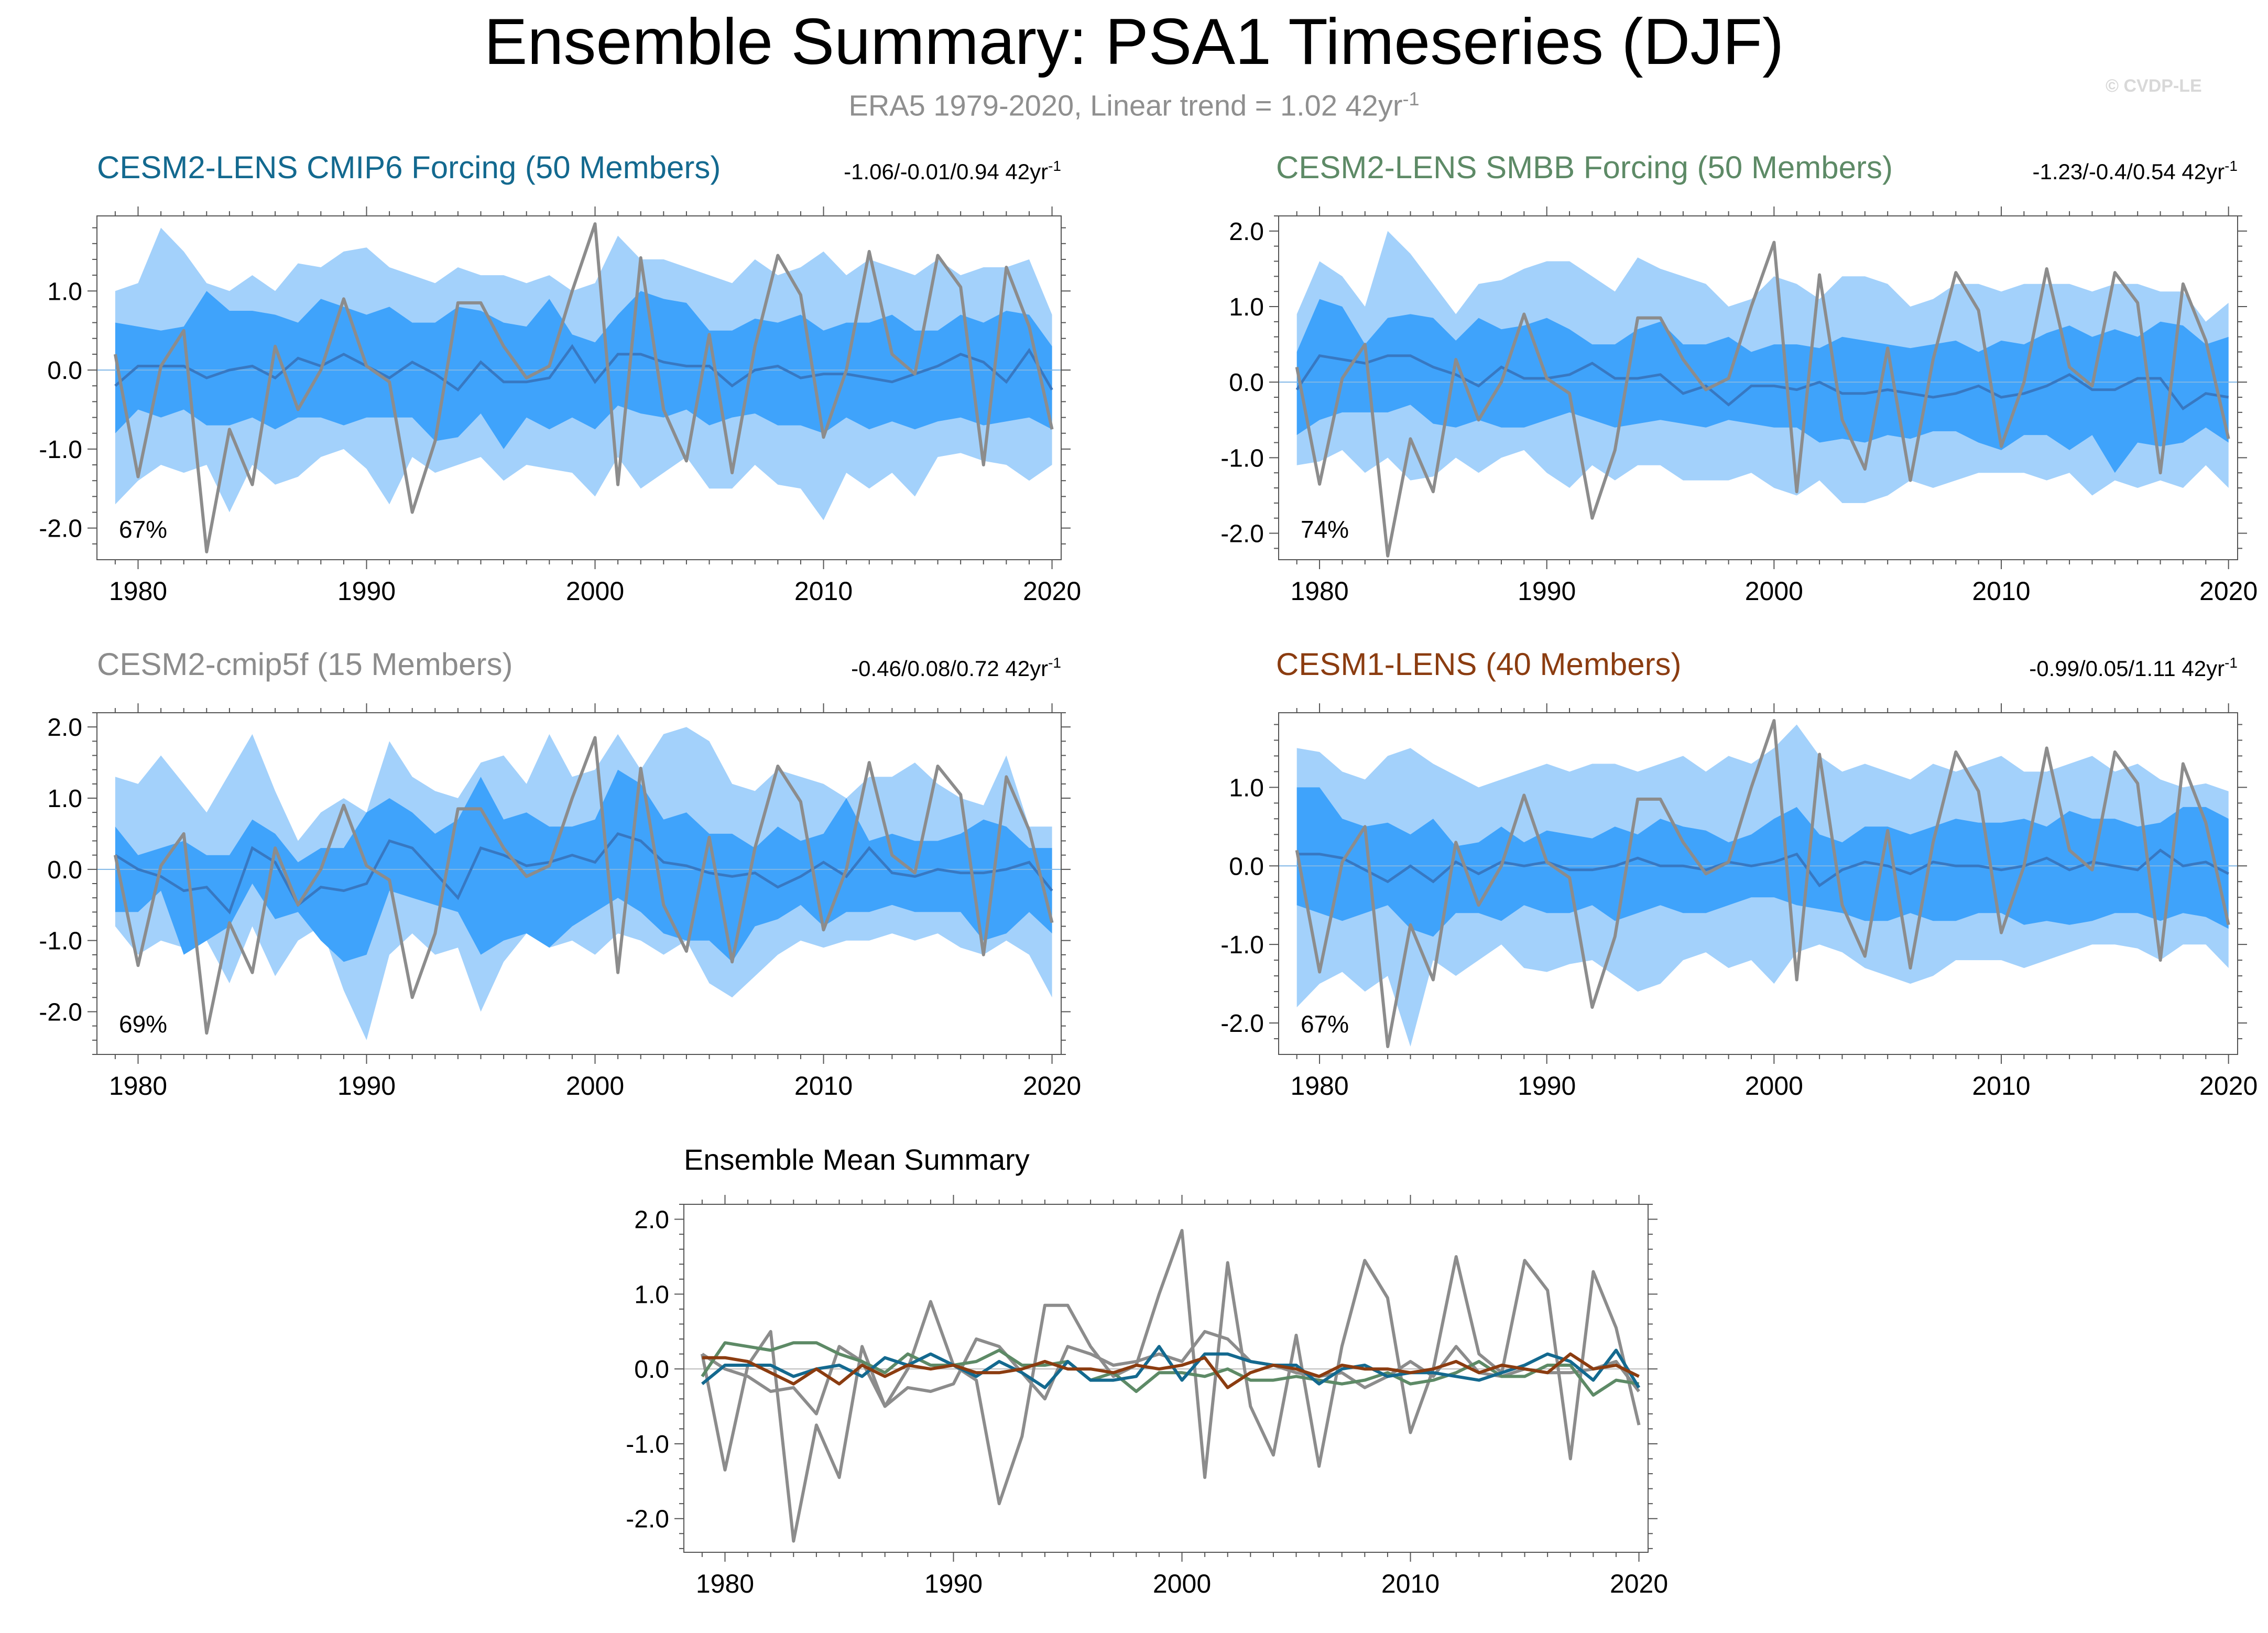 Image resolution: width=2268 pixels, height=1633 pixels. Describe the element at coordinates (1411, 99) in the screenshot. I see `subtitle-exponent: -1` at that location.